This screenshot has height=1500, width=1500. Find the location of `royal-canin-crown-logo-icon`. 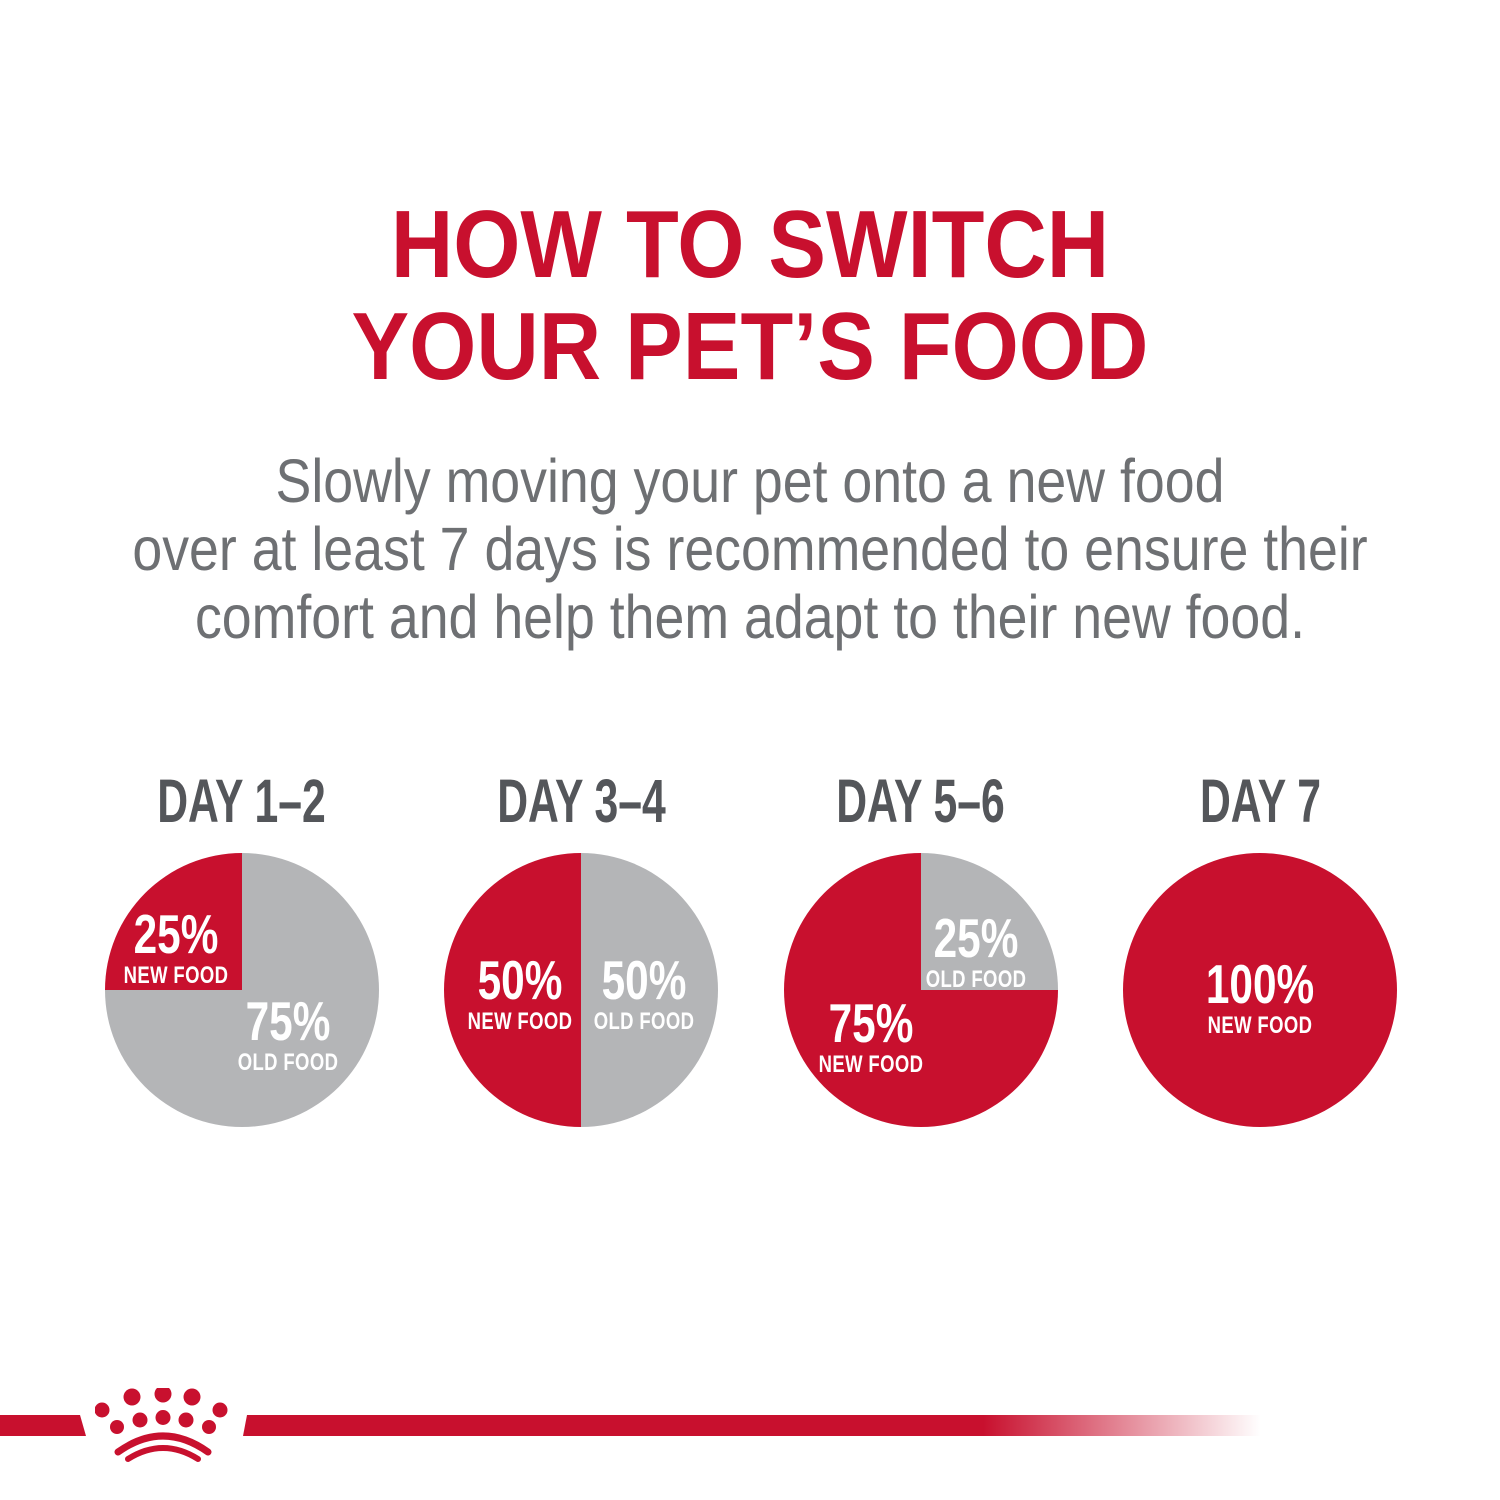

royal-canin-crown-logo-icon is located at coordinates (161, 1425).